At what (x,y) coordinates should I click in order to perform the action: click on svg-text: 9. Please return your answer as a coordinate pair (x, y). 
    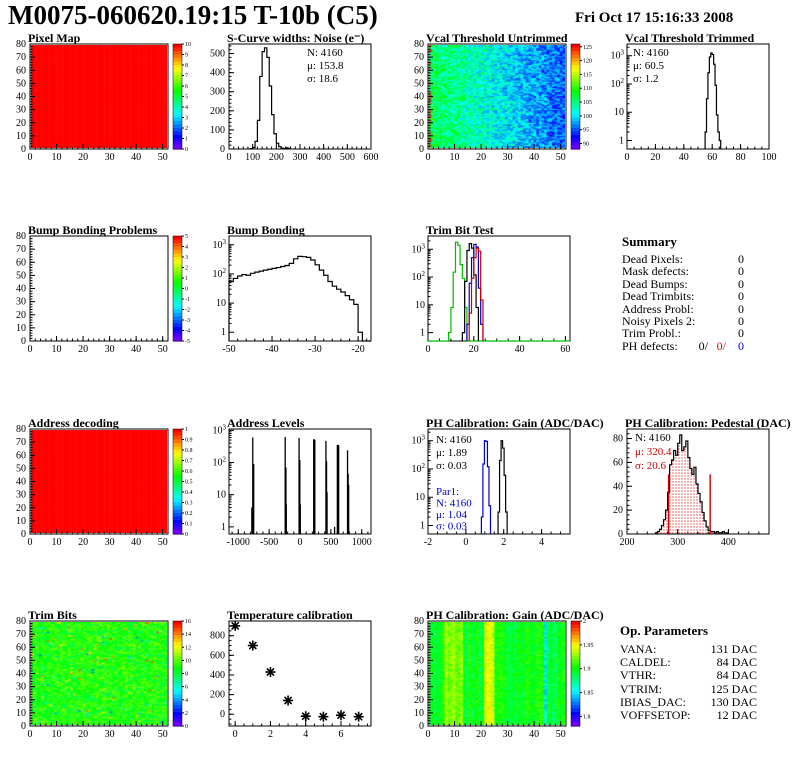
    Looking at the image, I should click on (186, 56).